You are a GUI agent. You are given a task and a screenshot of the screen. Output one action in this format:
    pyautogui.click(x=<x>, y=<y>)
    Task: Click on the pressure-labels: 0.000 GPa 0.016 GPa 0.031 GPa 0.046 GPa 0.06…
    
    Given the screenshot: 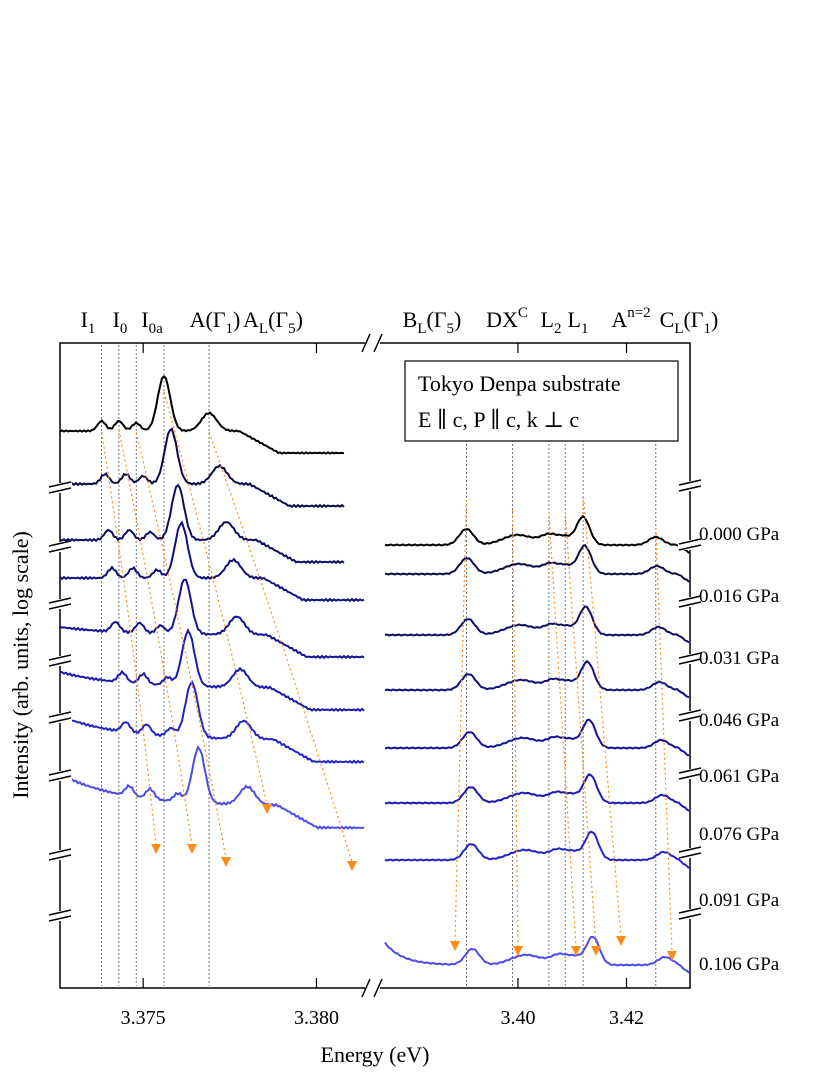 What is the action you would take?
    pyautogui.click(x=739, y=749)
    